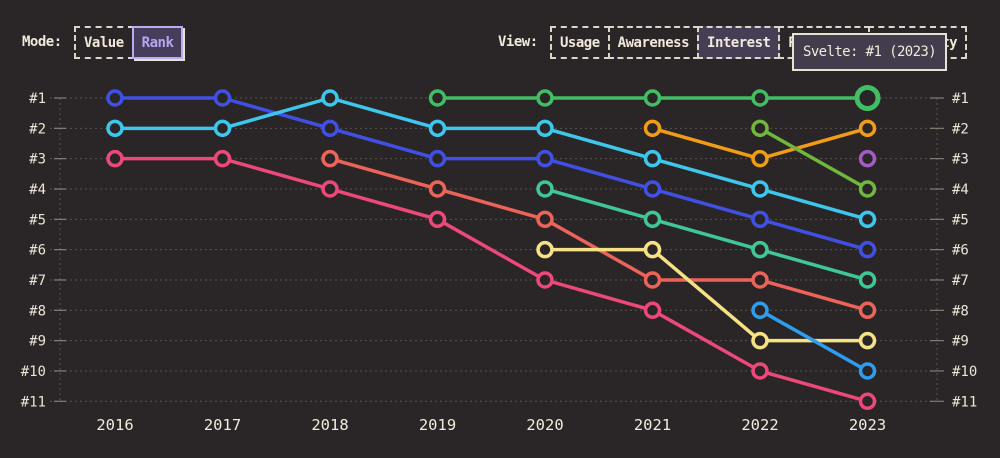  Describe the element at coordinates (760, 219) in the screenshot. I see `data-point-royal-blue-2022` at that location.